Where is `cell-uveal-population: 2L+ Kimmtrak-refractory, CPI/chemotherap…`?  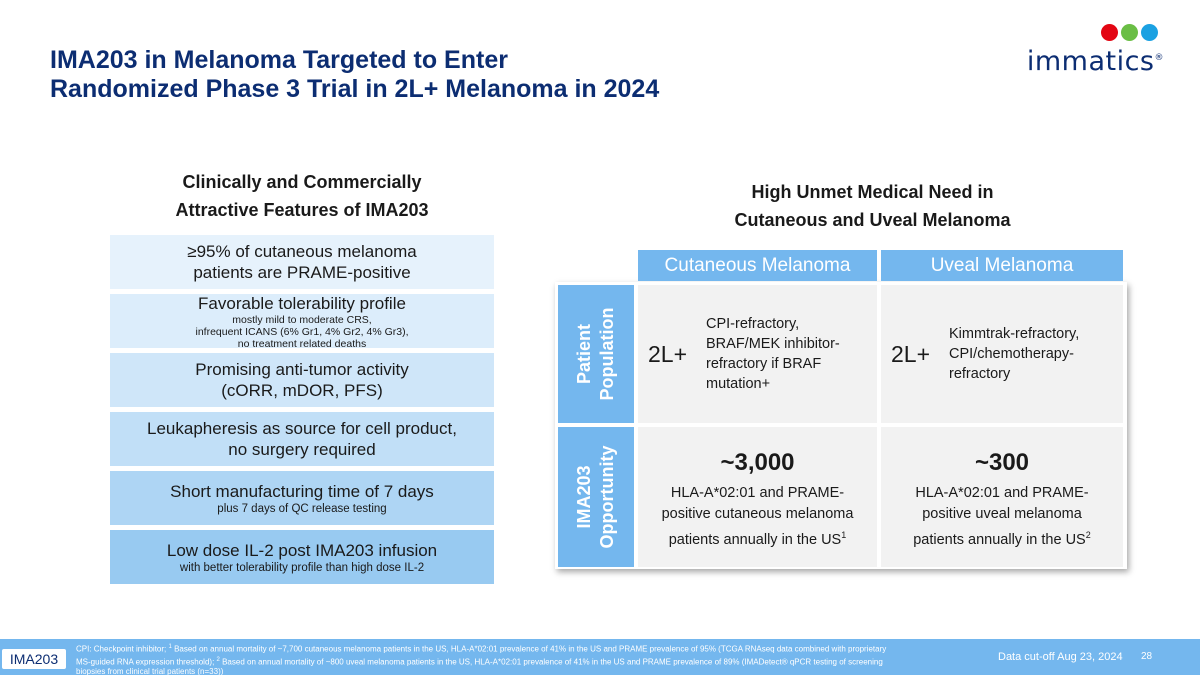
cell-uveal-population: 2L+ Kimmtrak-refractory, CPI/chemotherap… is located at coordinates (1002, 354).